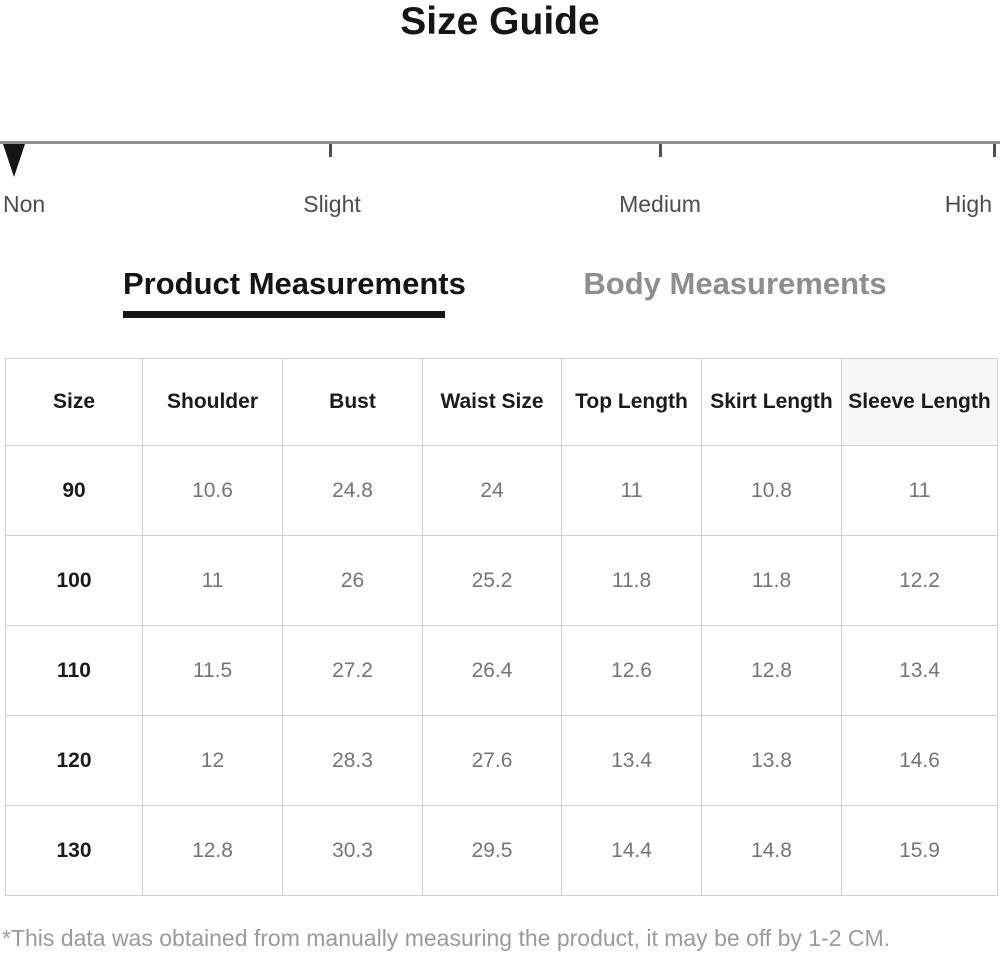 The width and height of the screenshot is (1000, 964). I want to click on column-header-sleeve-length: Sleeve Length, so click(919, 402).